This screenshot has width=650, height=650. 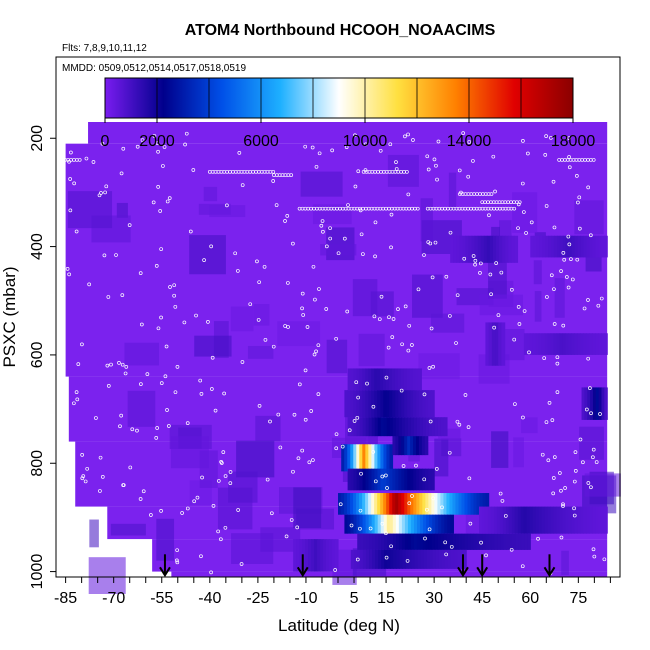 I want to click on heatmap-region, so click(x=338, y=409).